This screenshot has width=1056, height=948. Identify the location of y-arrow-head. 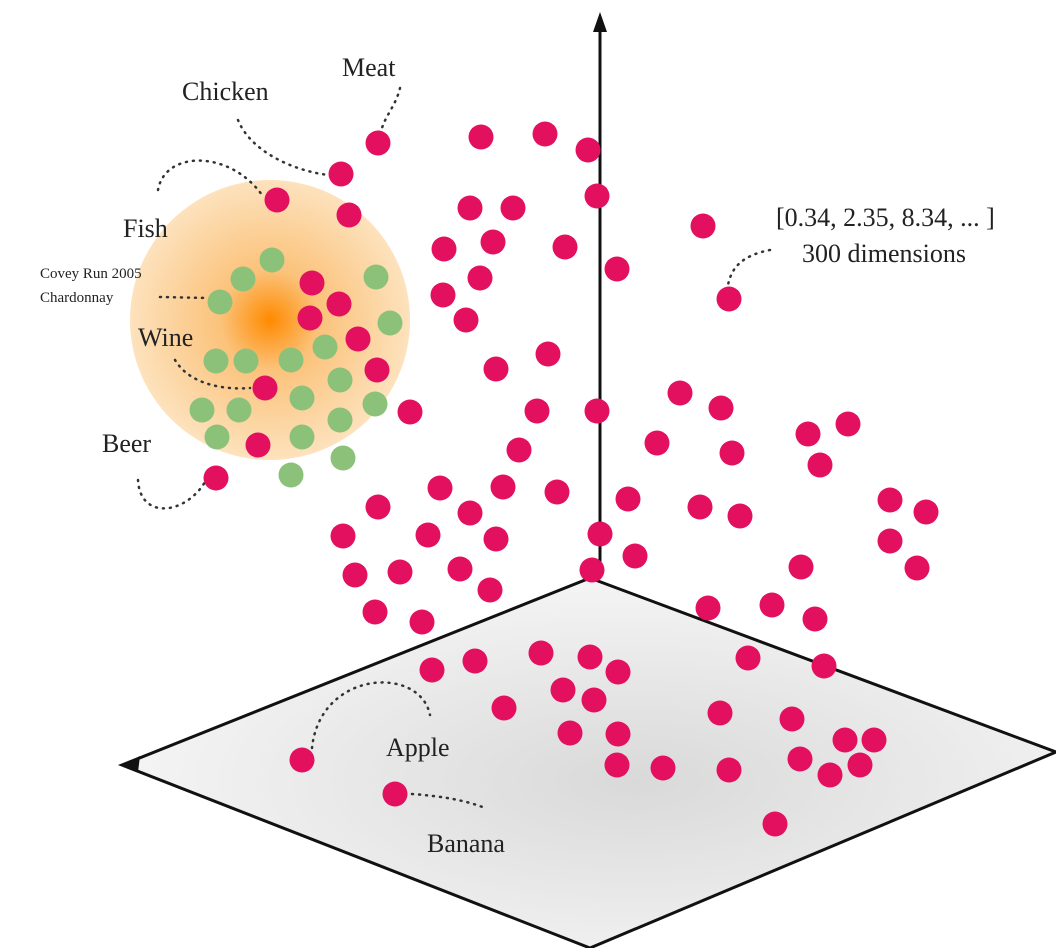
(600, 22).